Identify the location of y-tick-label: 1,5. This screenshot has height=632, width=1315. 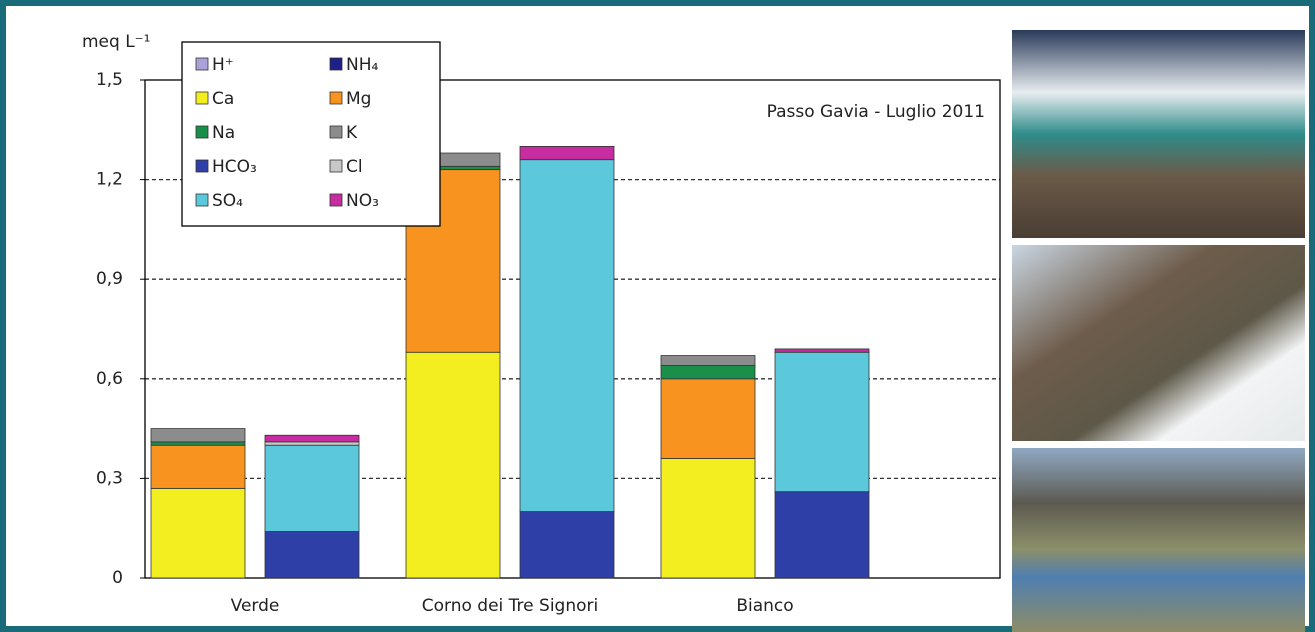
(109, 80).